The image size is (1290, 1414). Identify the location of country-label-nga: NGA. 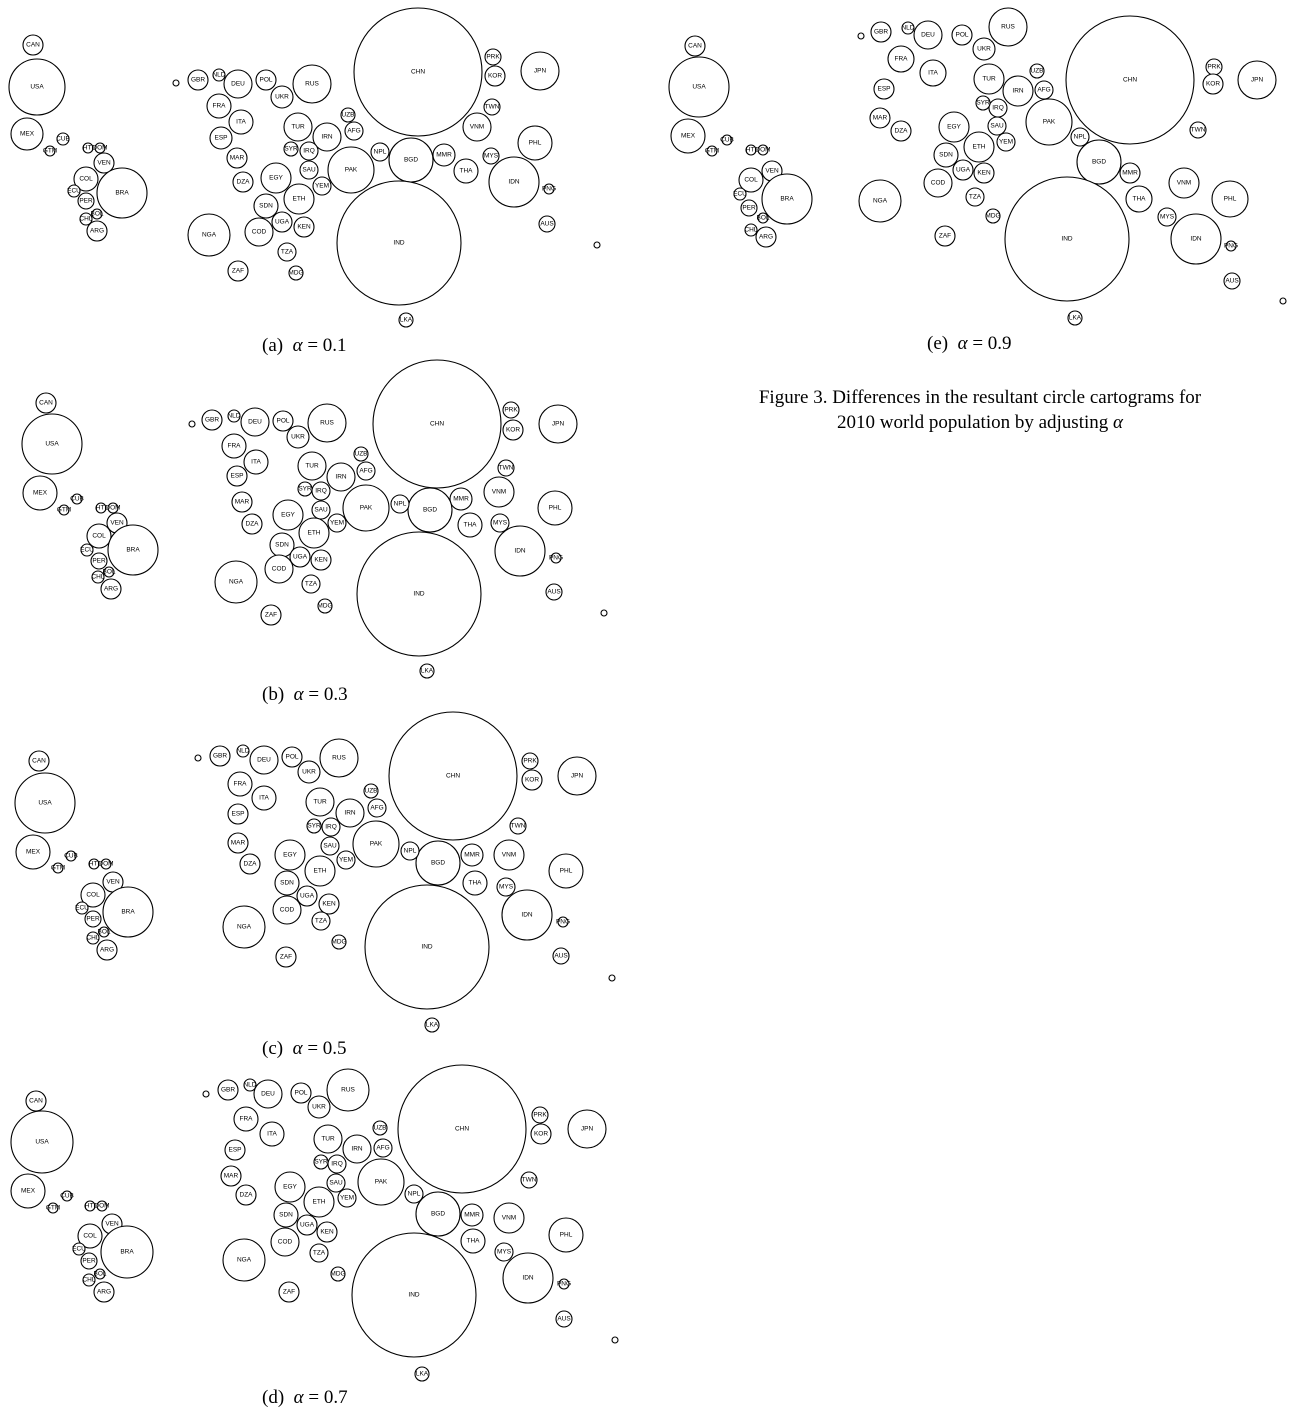
(244, 1260).